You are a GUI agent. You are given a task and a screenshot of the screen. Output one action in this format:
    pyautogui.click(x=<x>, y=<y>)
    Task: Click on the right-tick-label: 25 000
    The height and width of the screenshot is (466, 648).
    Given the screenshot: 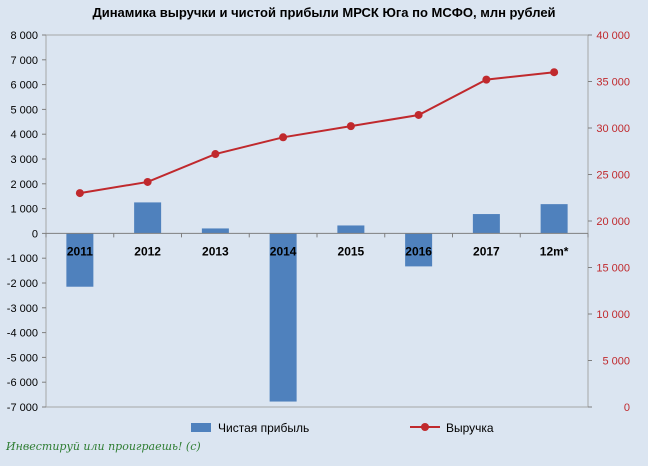 What is the action you would take?
    pyautogui.click(x=613, y=176)
    